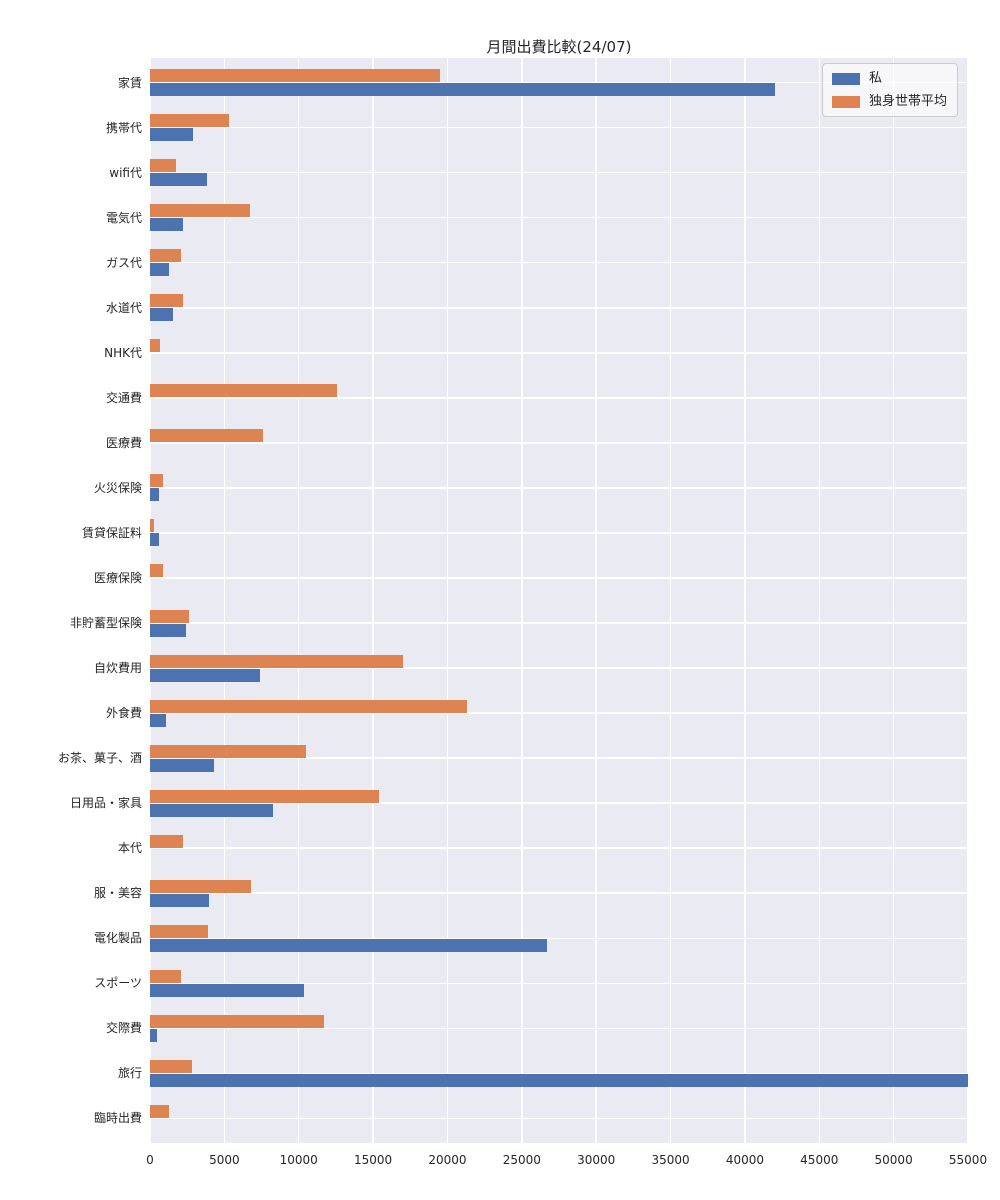 The height and width of the screenshot is (1200, 1000). I want to click on y-tick-label-11: 医療保険, so click(117, 577).